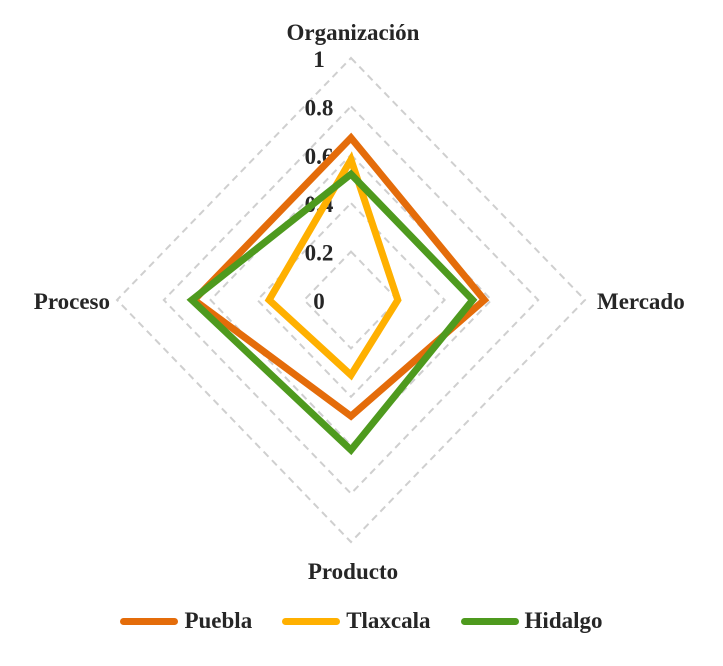 The height and width of the screenshot is (666, 723). I want to click on series-tlaxcala, so click(333, 266).